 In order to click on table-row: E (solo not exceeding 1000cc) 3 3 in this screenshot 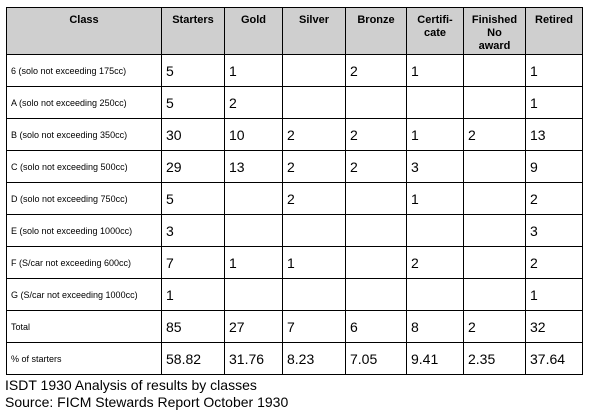, I will do `click(294, 230)`.